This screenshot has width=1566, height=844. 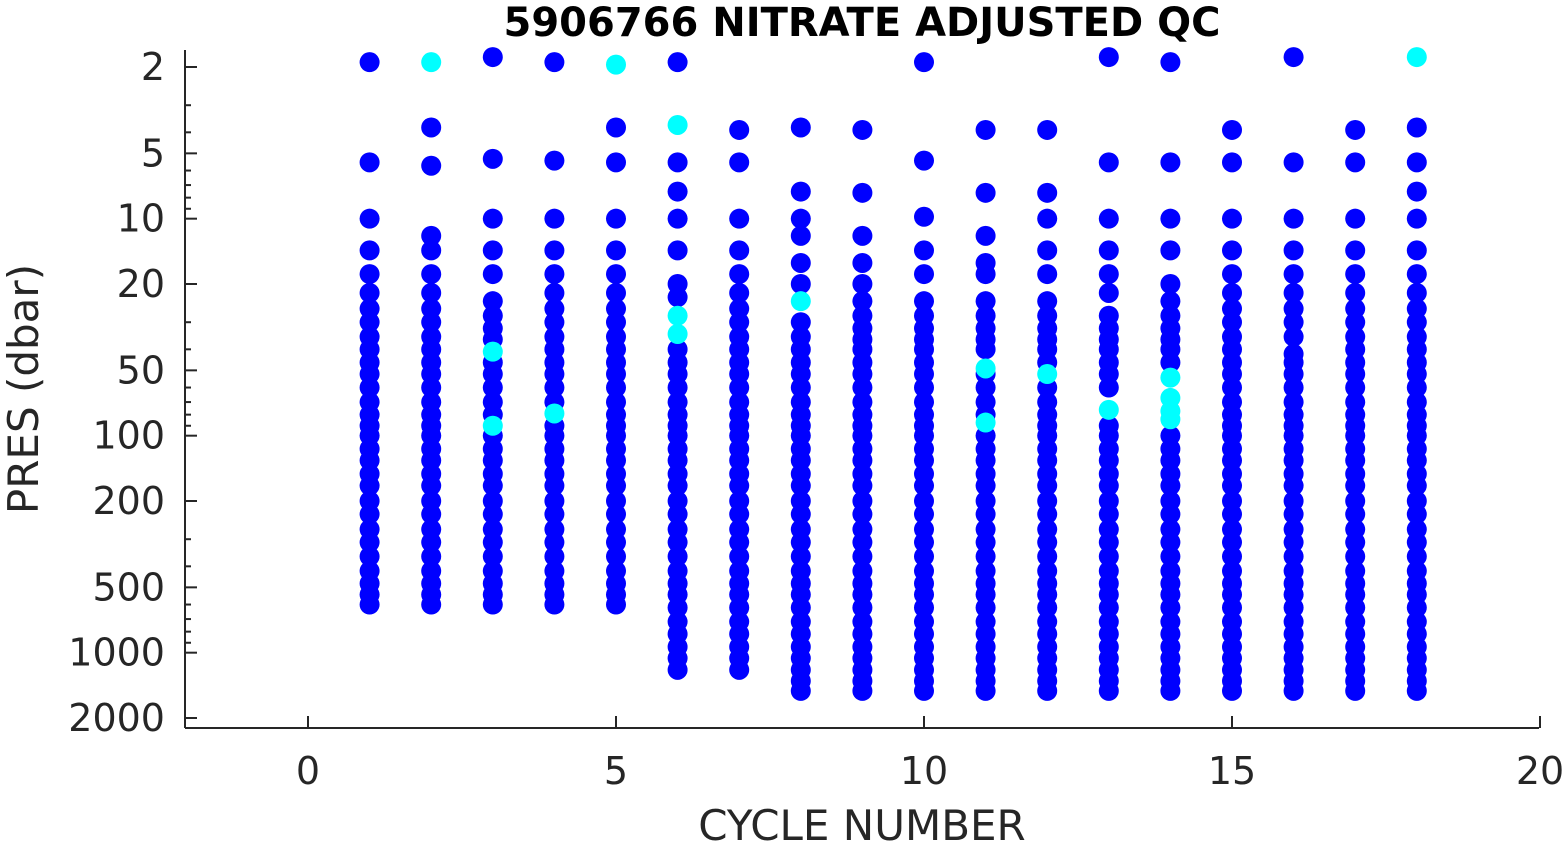 What do you see at coordinates (861, 23) in the screenshot?
I see `chart-title: 5906766 NITRATE ADJUSTED QC` at bounding box center [861, 23].